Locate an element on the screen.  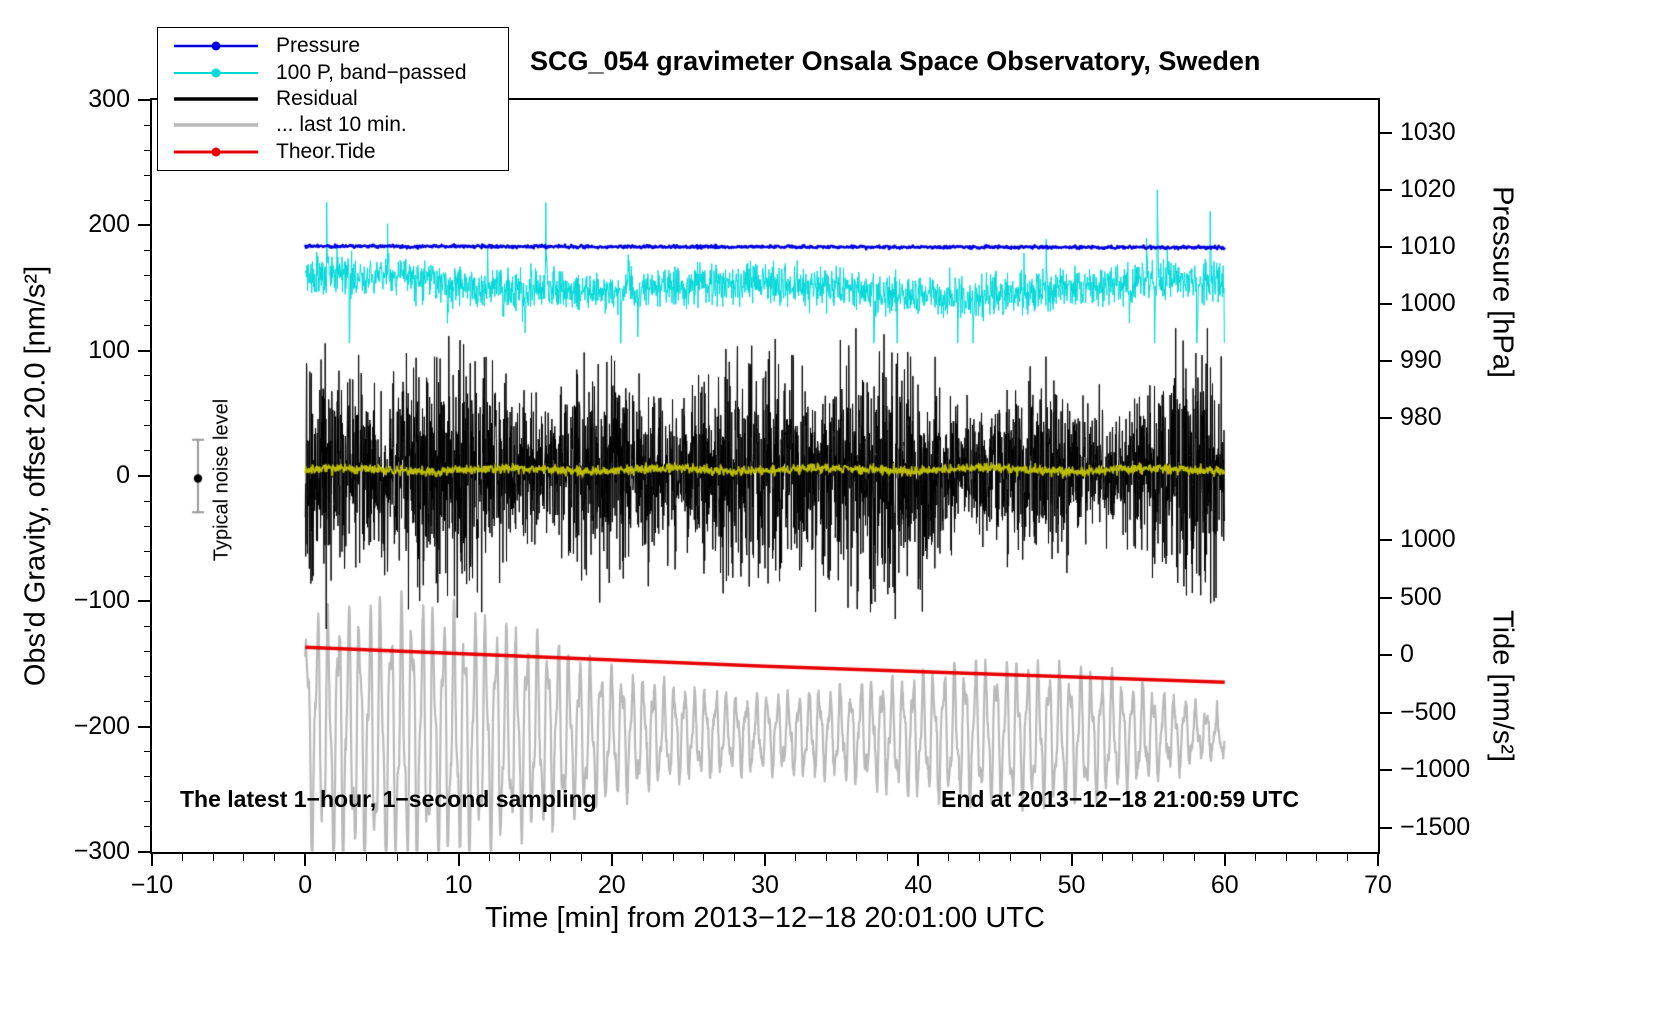
legend-item: Residual is located at coordinates (333, 99).